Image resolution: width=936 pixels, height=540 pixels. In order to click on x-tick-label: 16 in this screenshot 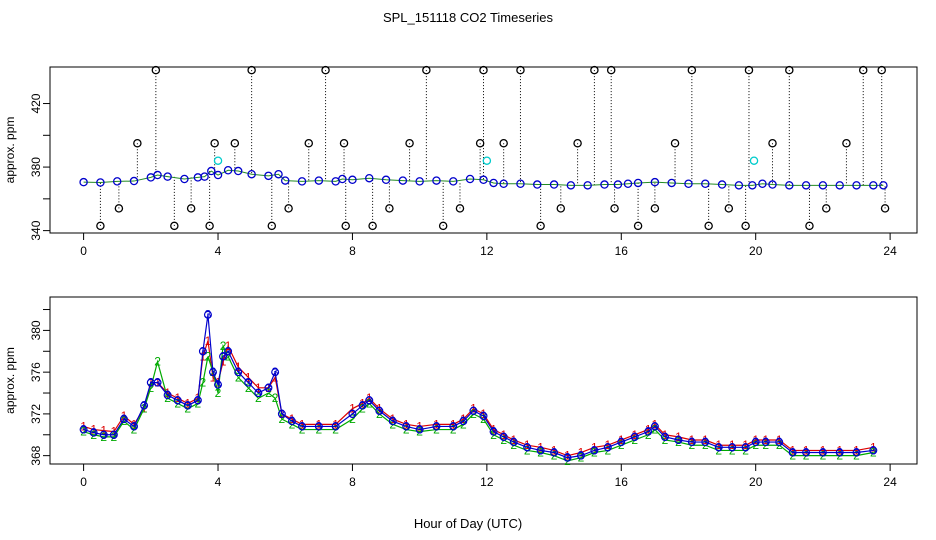, I will do `click(622, 251)`.